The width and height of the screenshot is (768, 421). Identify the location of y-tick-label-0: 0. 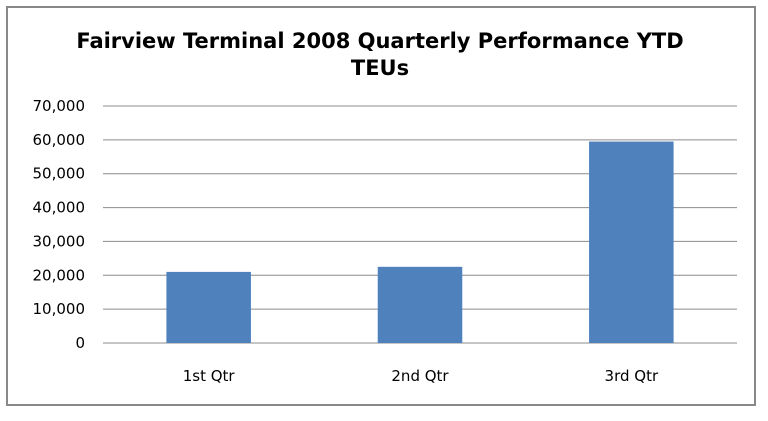
(80, 343).